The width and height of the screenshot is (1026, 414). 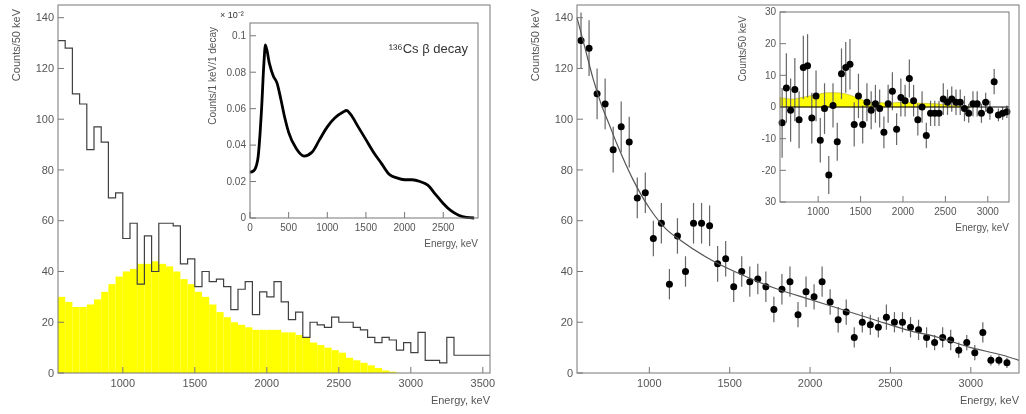 What do you see at coordinates (289, 227) in the screenshot?
I see `x-tick-label: 500` at bounding box center [289, 227].